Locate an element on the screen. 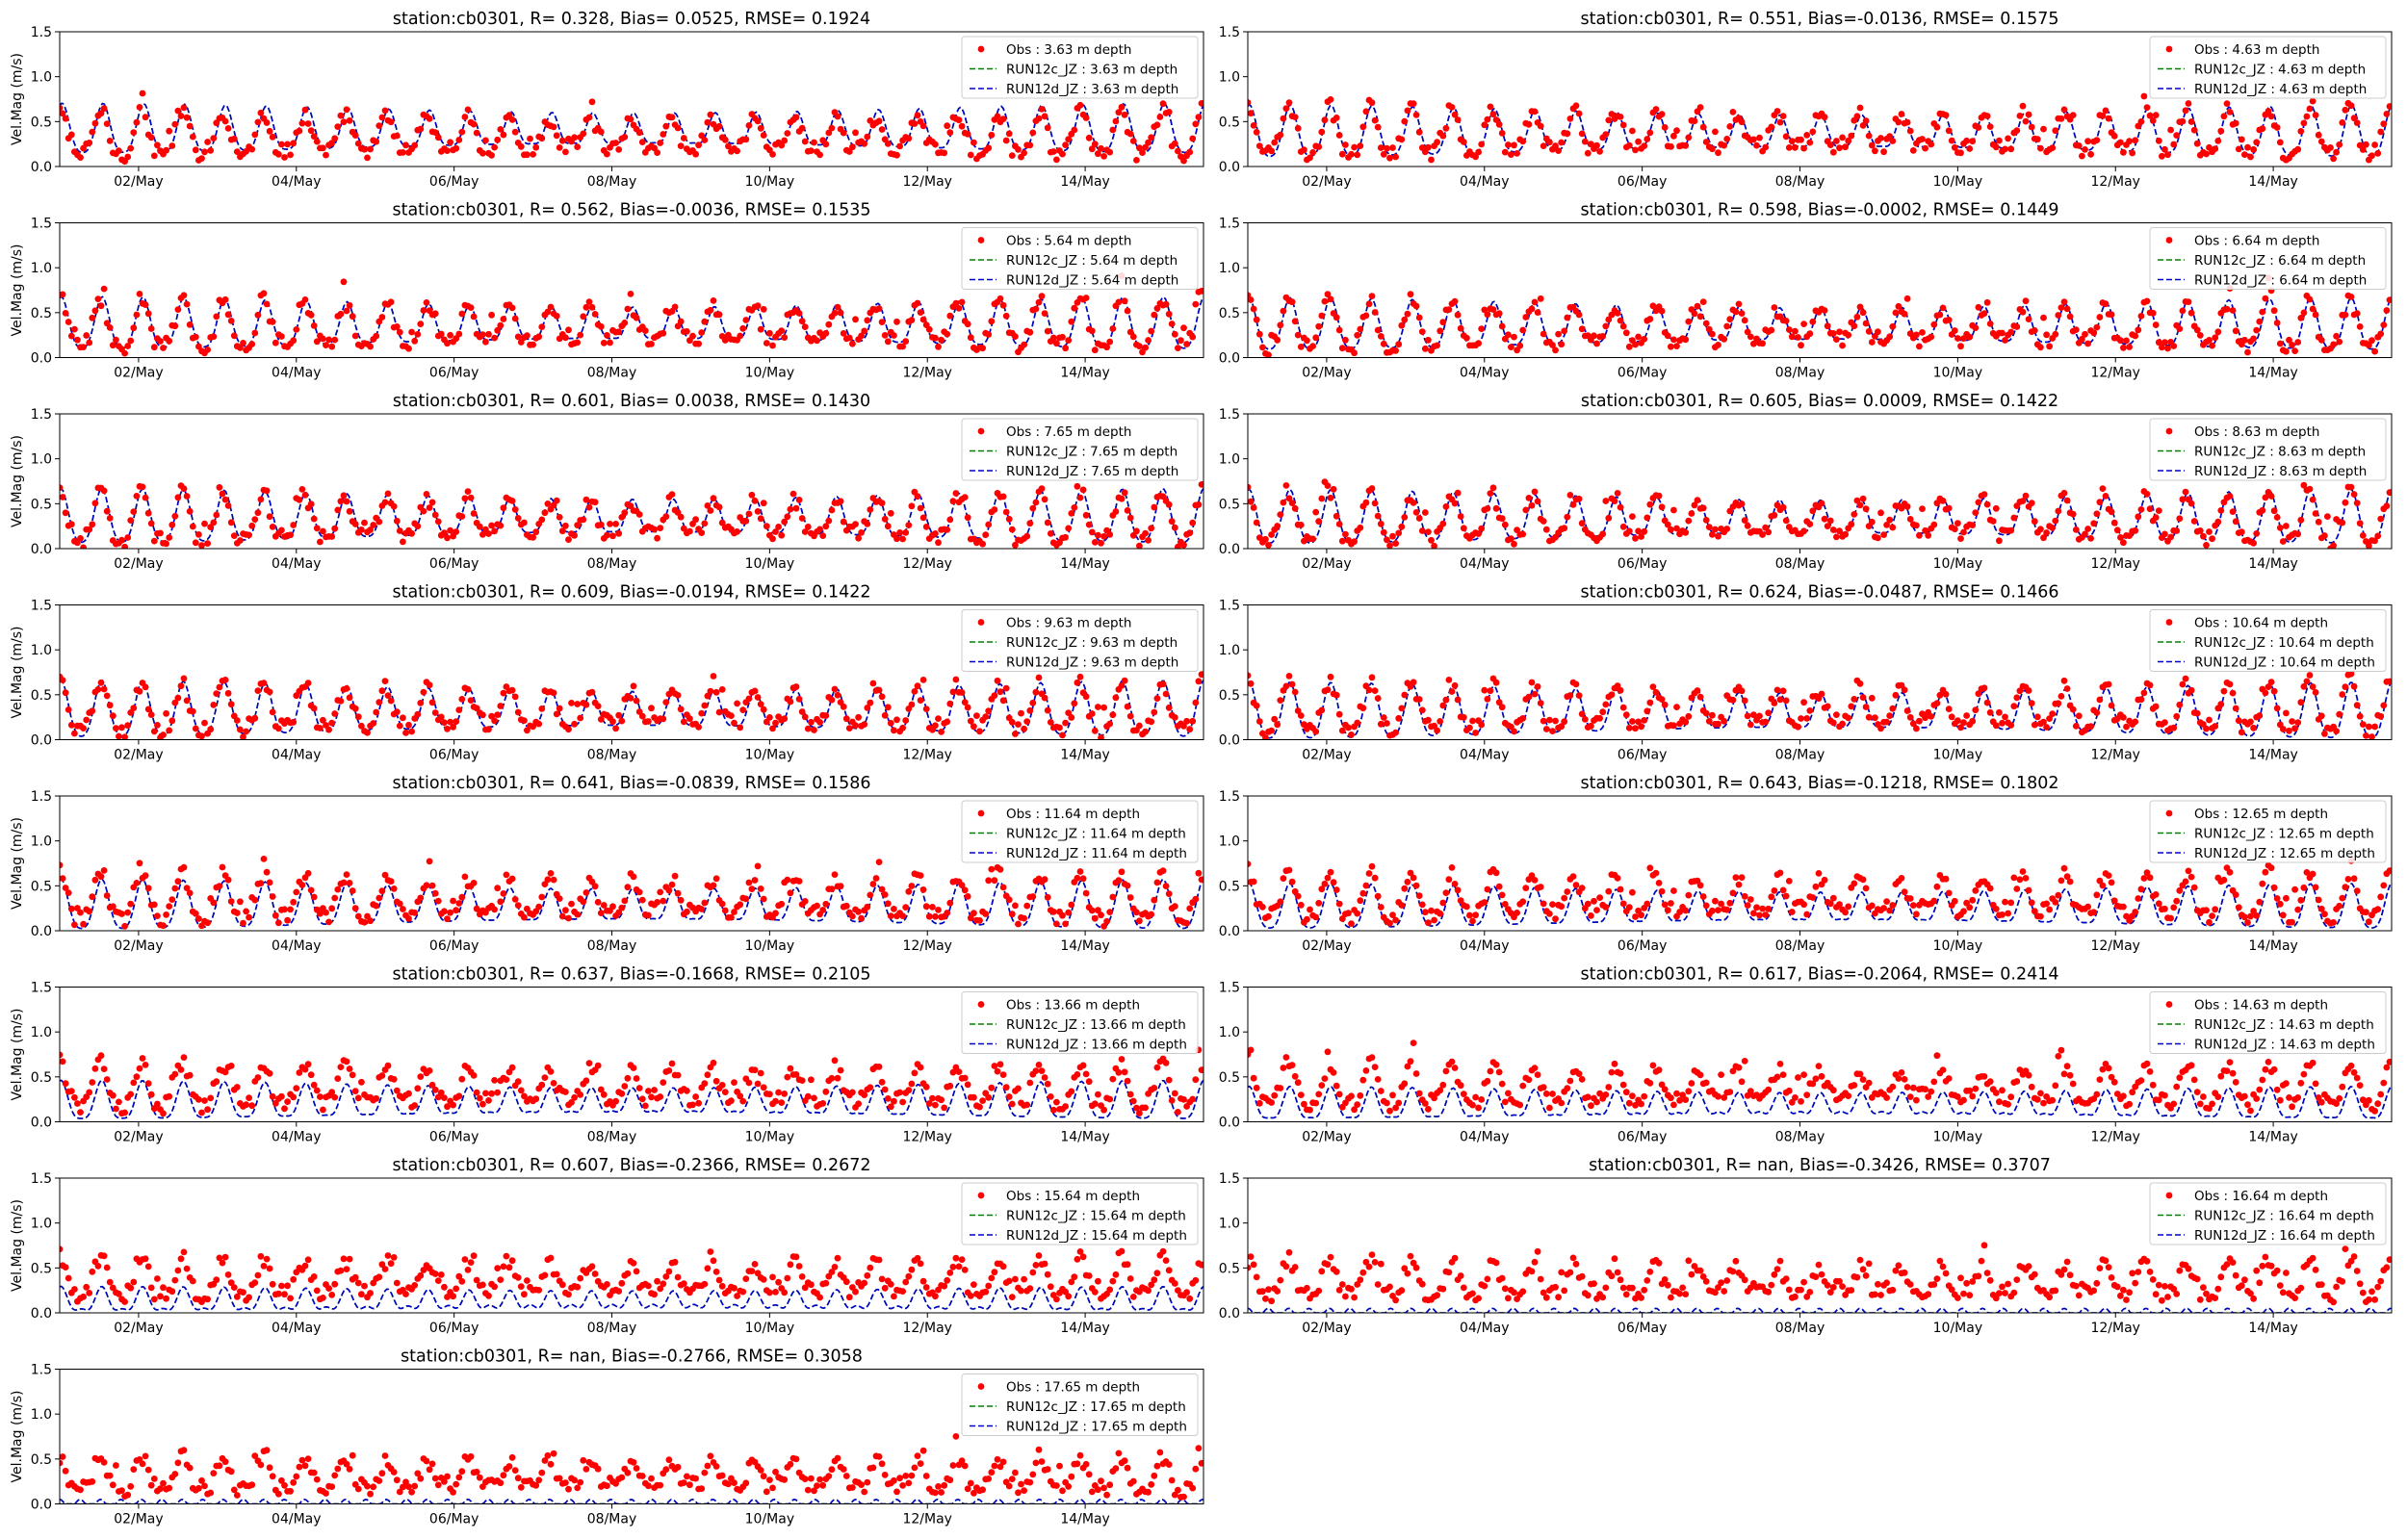 The height and width of the screenshot is (1540, 2407). legend-label: RUN12d_JZ : 7.65 m depth is located at coordinates (1092, 471).